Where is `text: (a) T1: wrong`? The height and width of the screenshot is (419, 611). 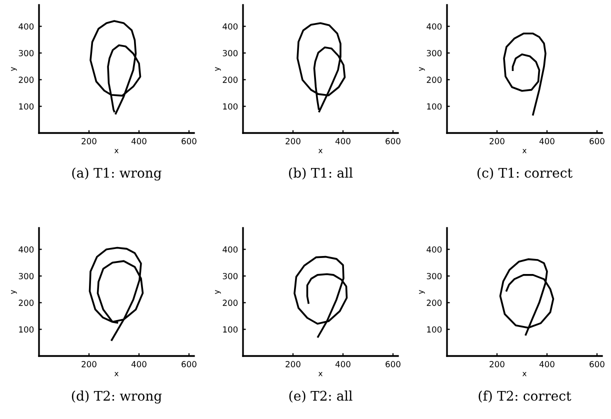
text: (a) T1: wrong is located at coordinates (117, 174).